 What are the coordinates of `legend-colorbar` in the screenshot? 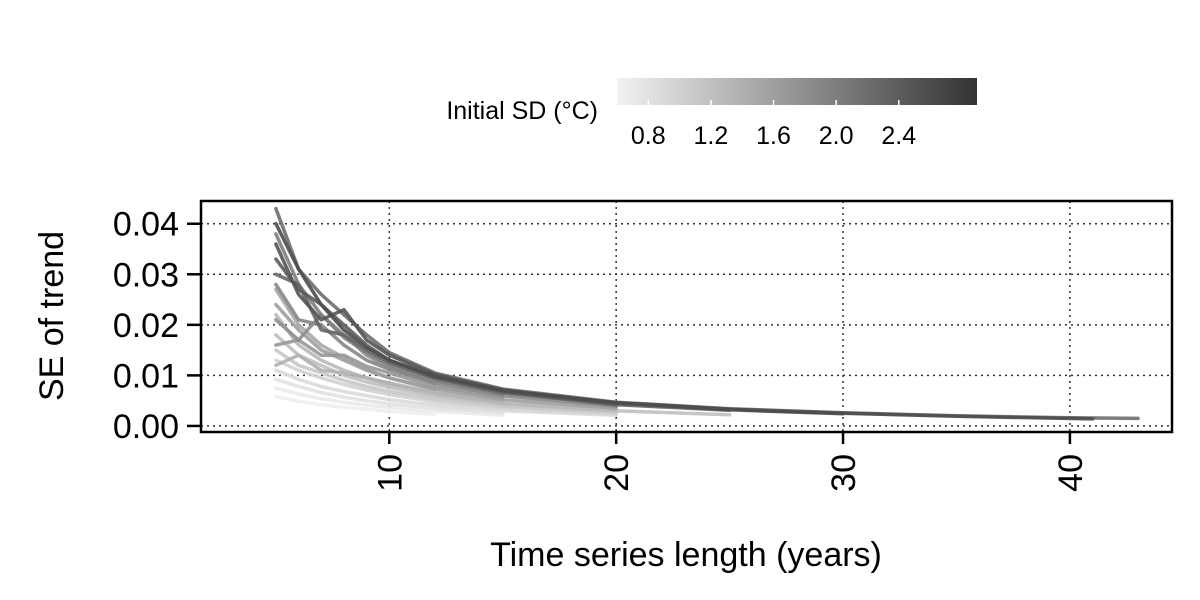 It's located at (797, 91).